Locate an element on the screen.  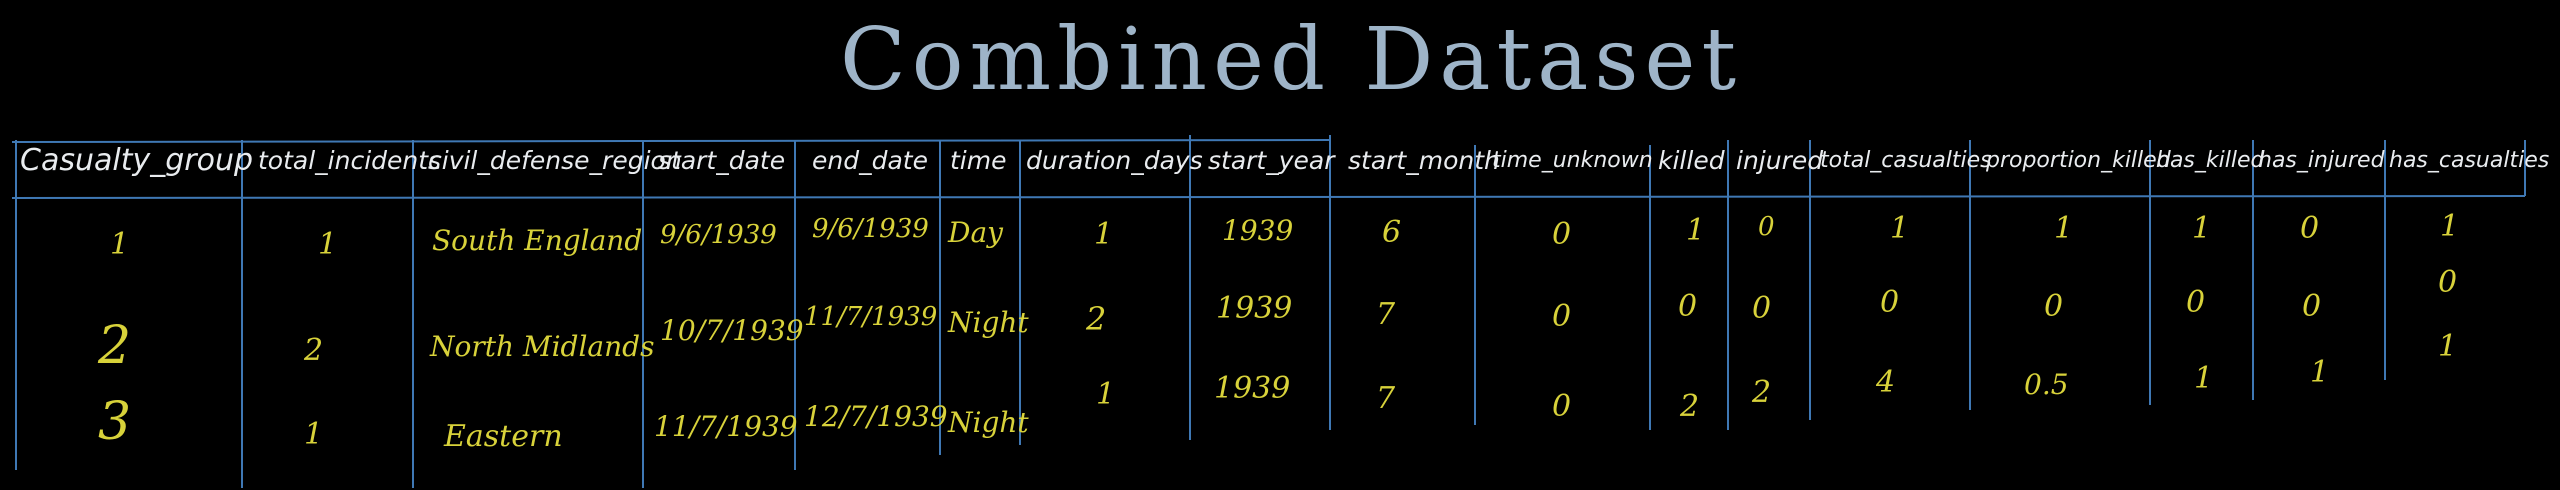
header-top-line is located at coordinates (671, 141).